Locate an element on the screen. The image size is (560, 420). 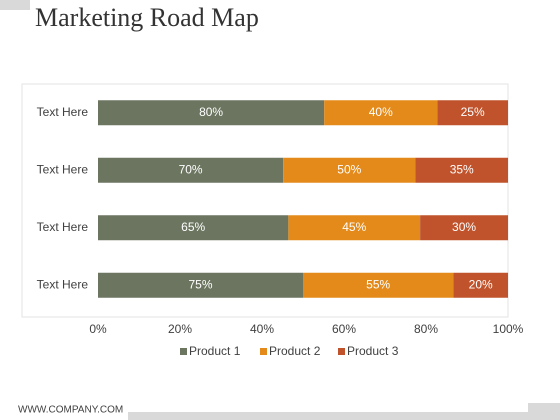
data-label: 70% is located at coordinates (191, 169).